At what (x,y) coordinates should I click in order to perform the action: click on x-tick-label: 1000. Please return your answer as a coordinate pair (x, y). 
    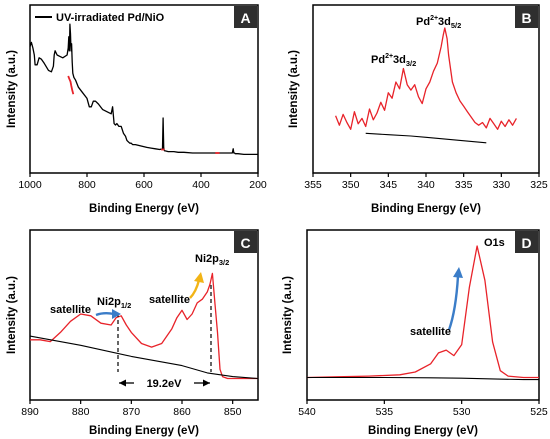
    Looking at the image, I should click on (30, 185).